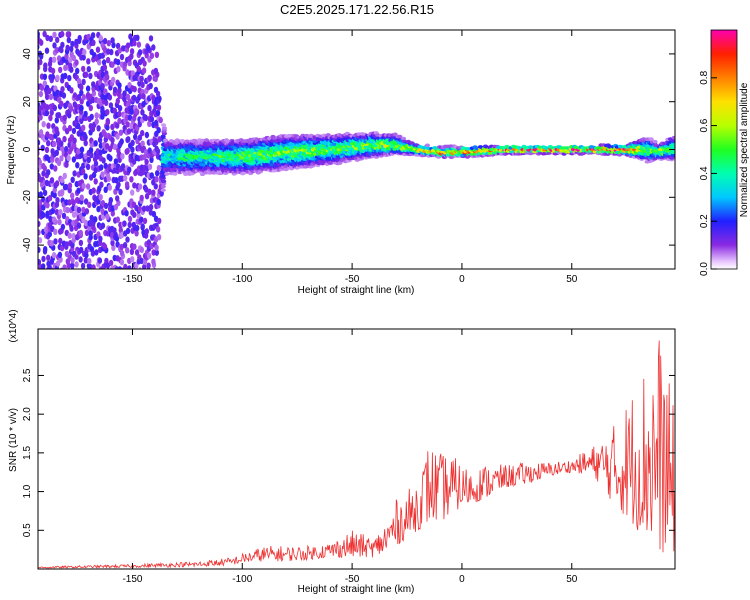  What do you see at coordinates (352, 279) in the screenshot?
I see `heatmap-x-tick-label-2: -50` at bounding box center [352, 279].